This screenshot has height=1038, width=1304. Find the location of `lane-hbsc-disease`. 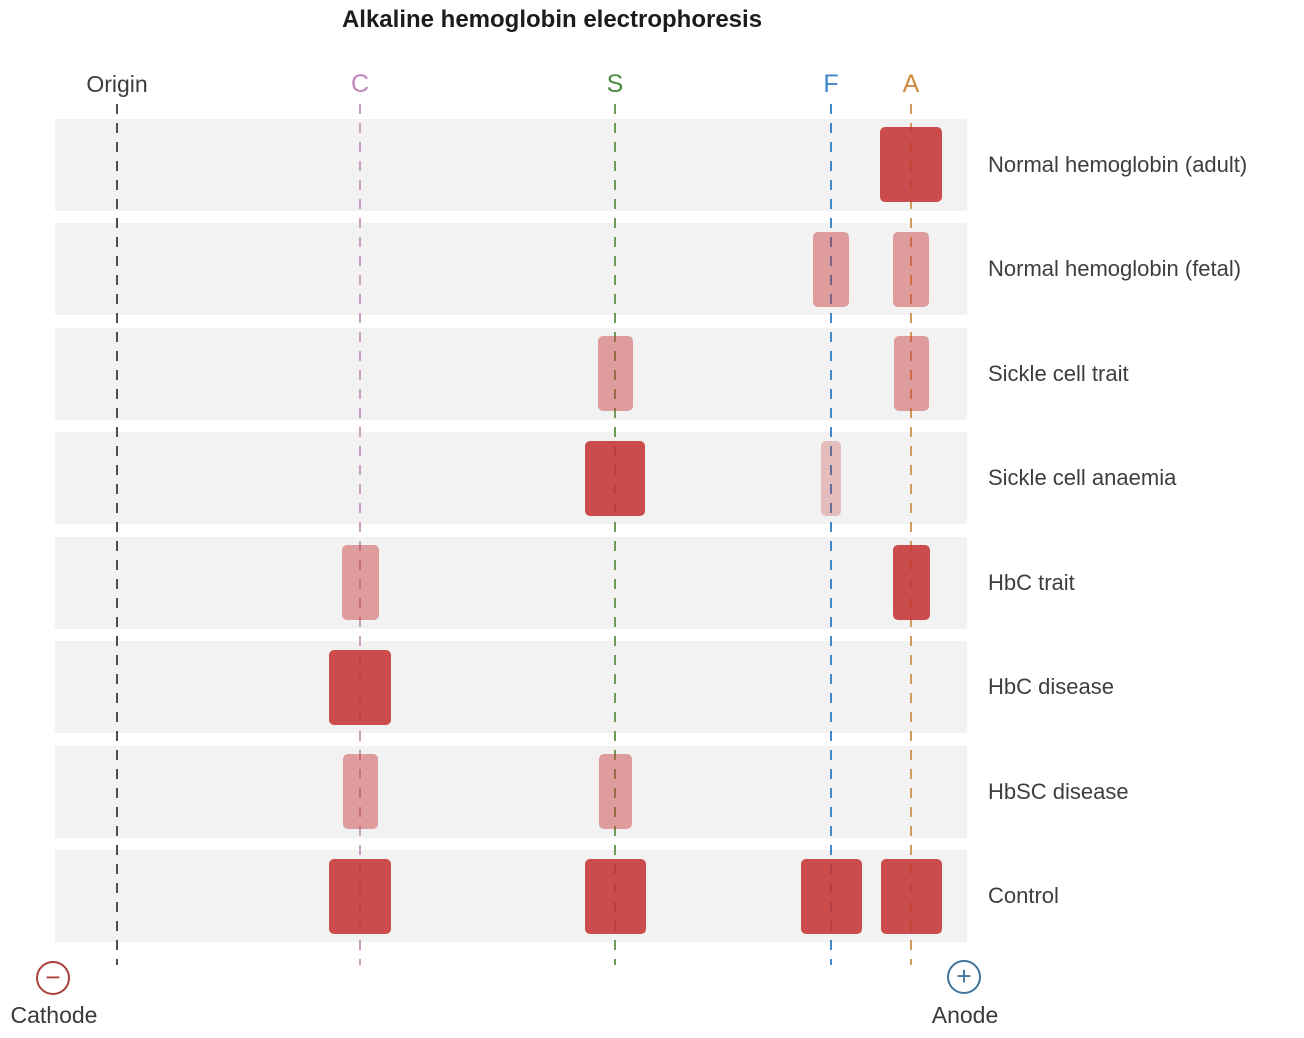

lane-hbsc-disease is located at coordinates (511, 791).